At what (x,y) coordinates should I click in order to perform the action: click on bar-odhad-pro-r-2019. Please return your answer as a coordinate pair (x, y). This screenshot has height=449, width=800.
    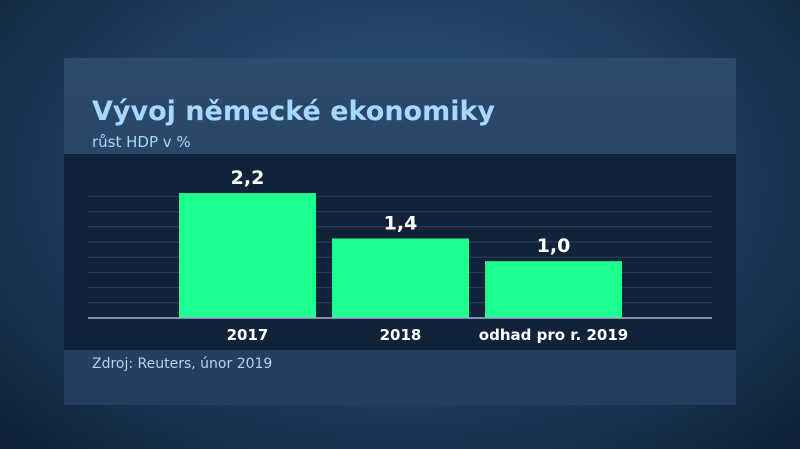
    Looking at the image, I should click on (553, 289).